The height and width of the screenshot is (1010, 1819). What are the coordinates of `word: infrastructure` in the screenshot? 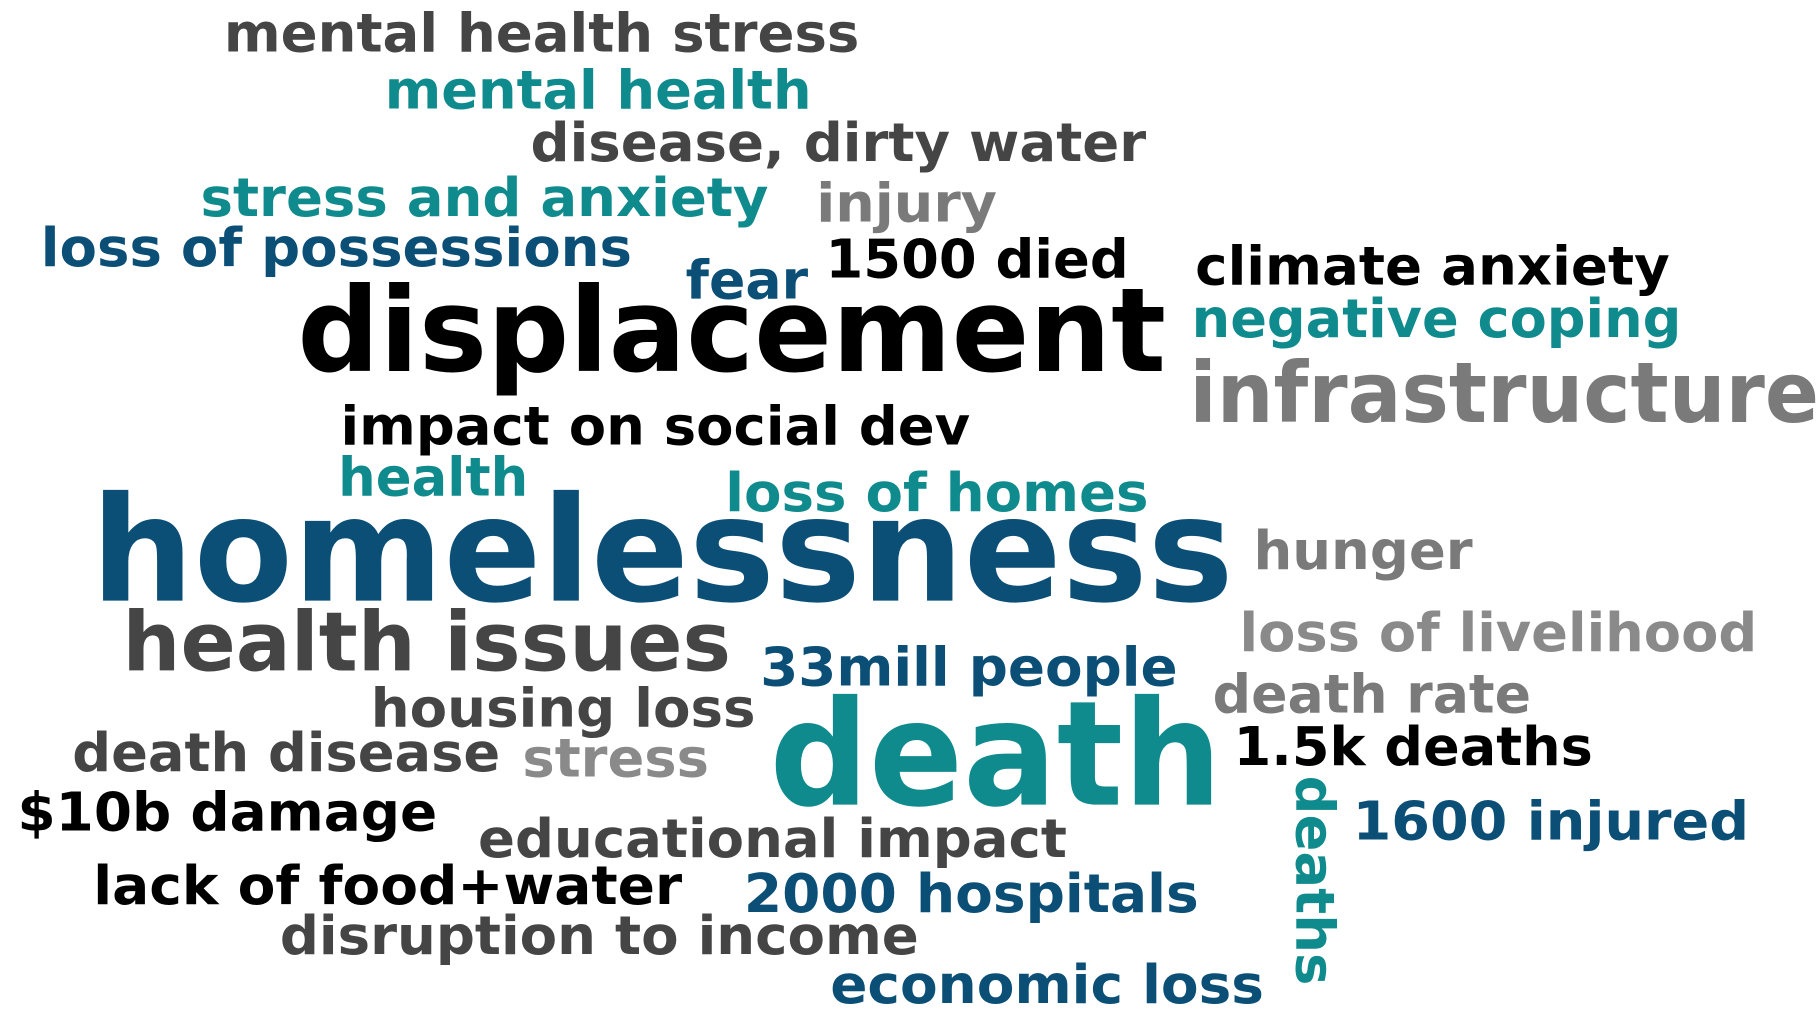 It's located at (1504, 393).